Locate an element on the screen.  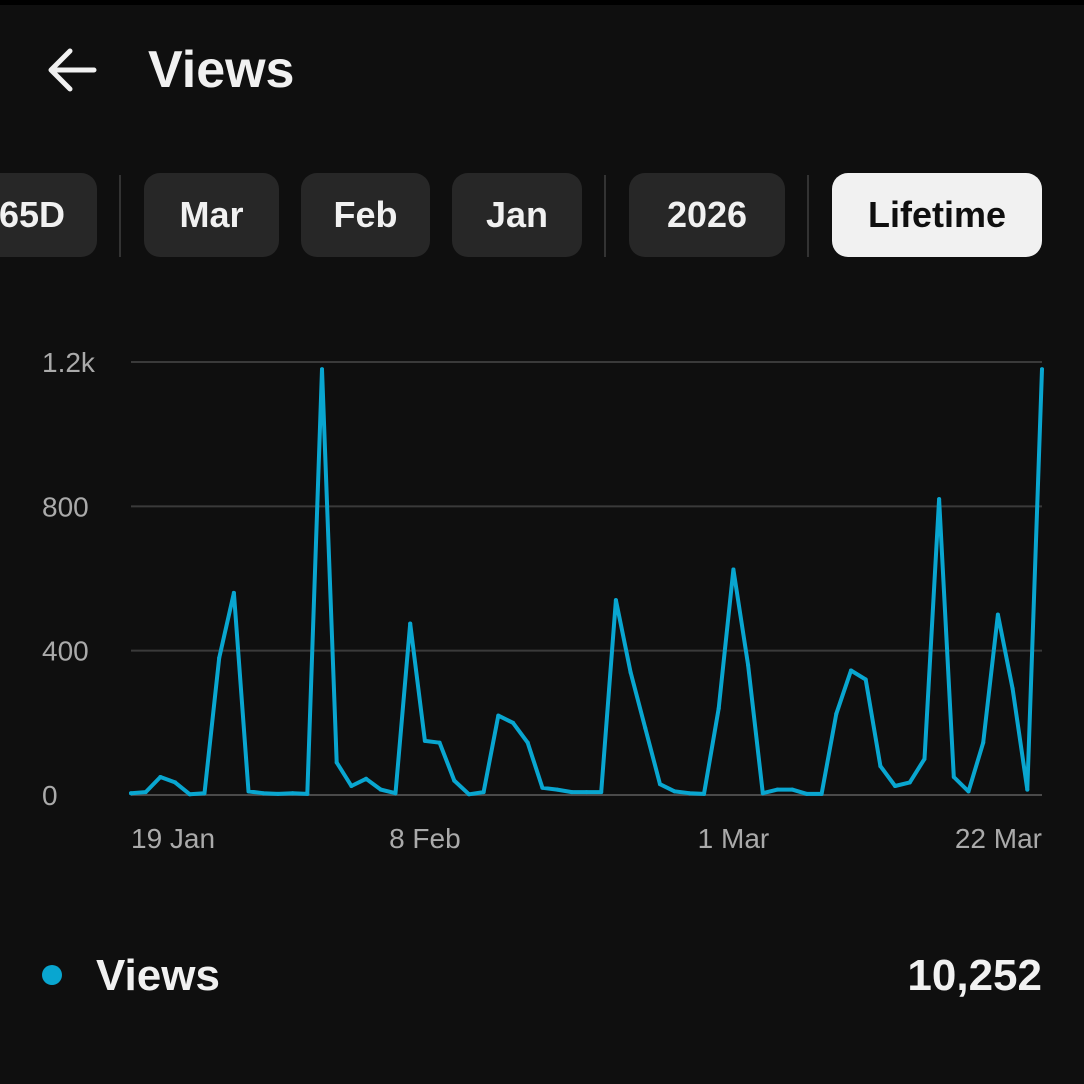
arrow-left-icon is located at coordinates (72, 70).